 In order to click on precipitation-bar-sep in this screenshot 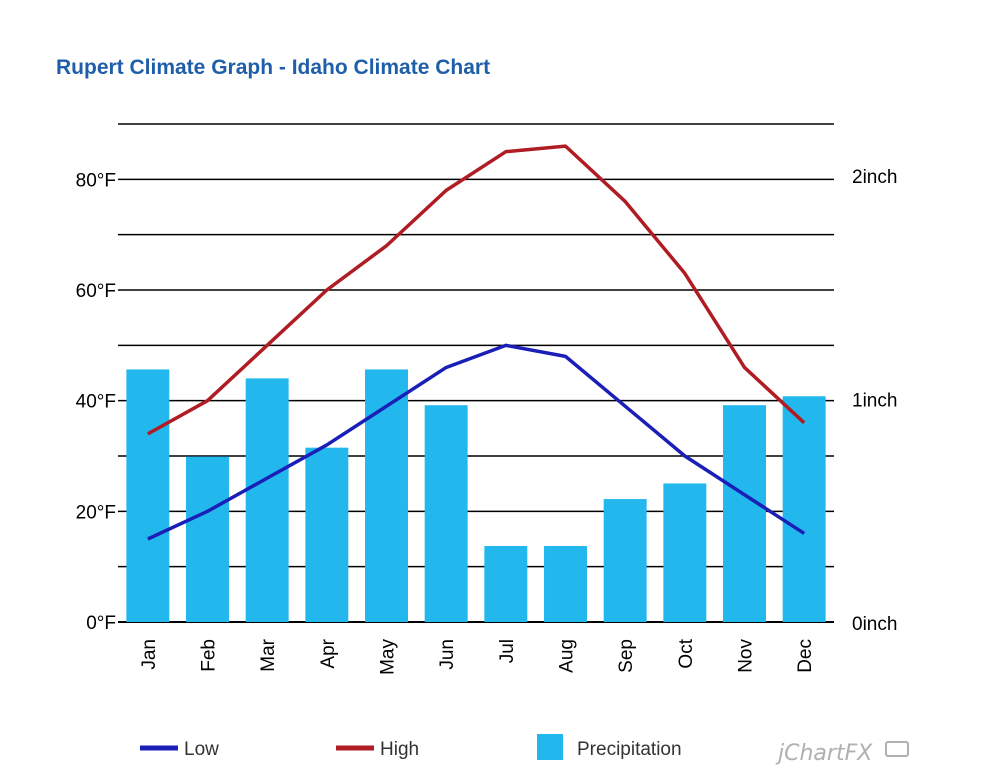, I will do `click(625, 560)`.